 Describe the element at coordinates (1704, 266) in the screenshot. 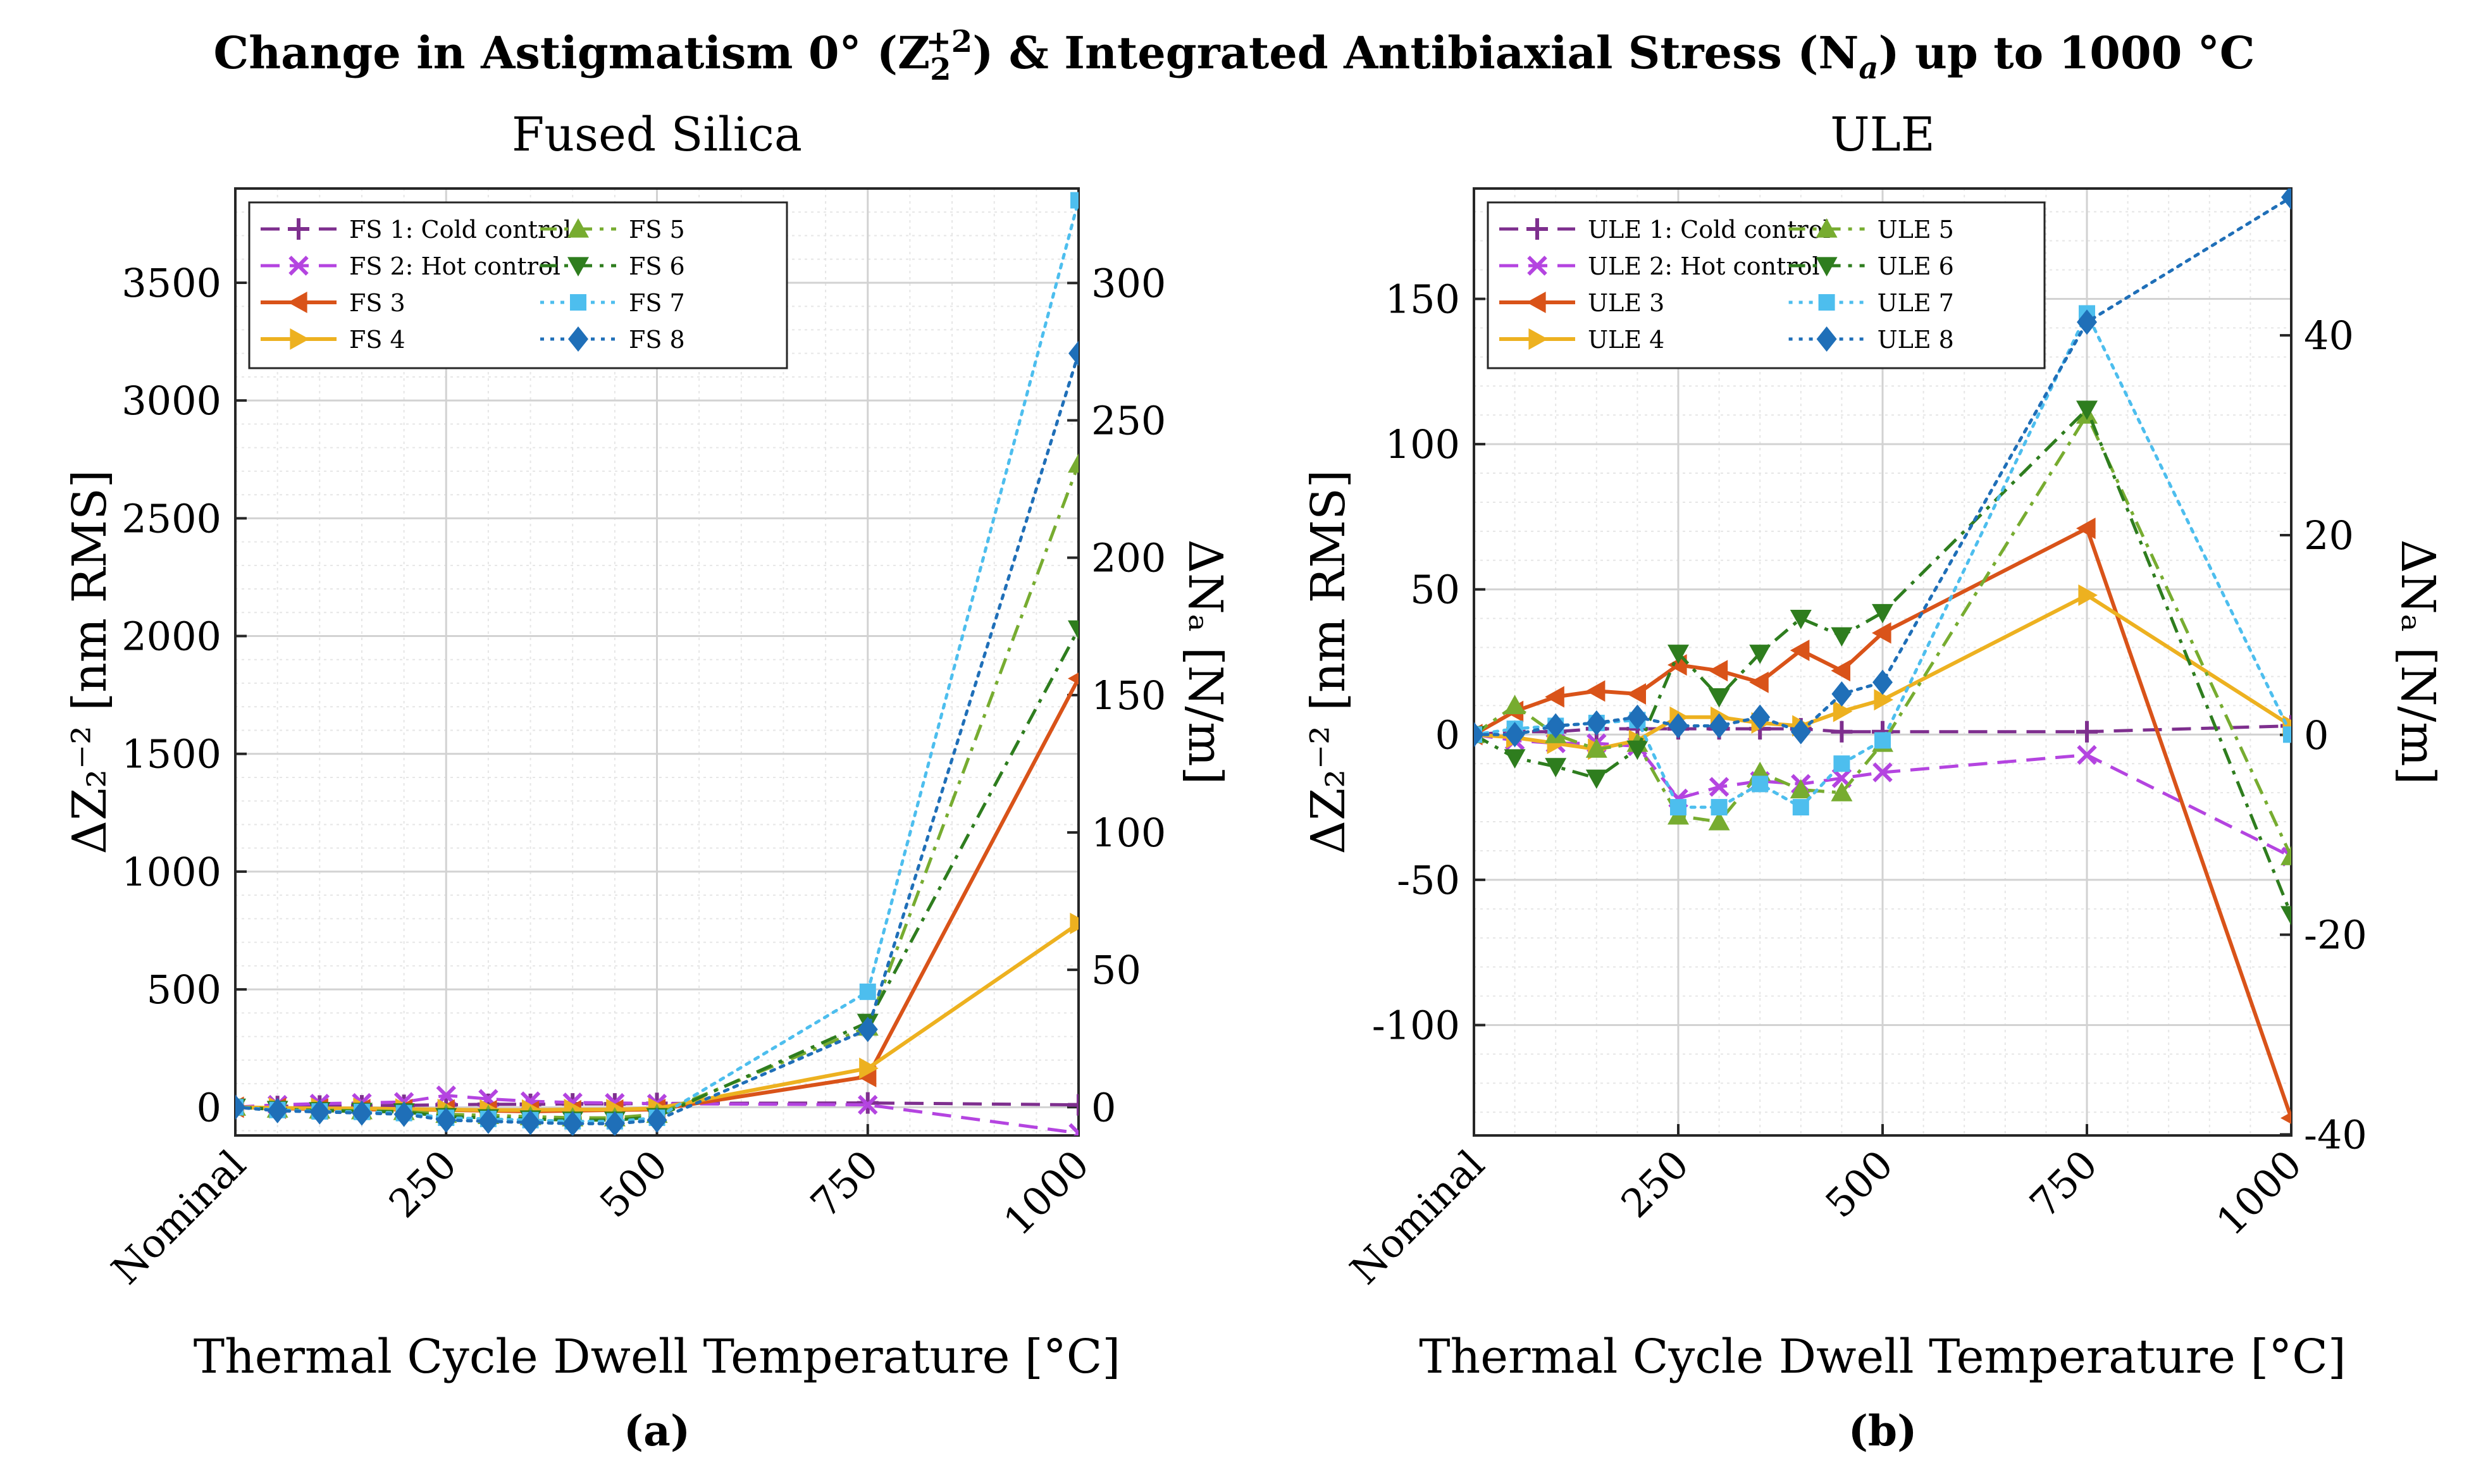

I see `p2-legend-entry: ULE 2: Hot control` at that location.